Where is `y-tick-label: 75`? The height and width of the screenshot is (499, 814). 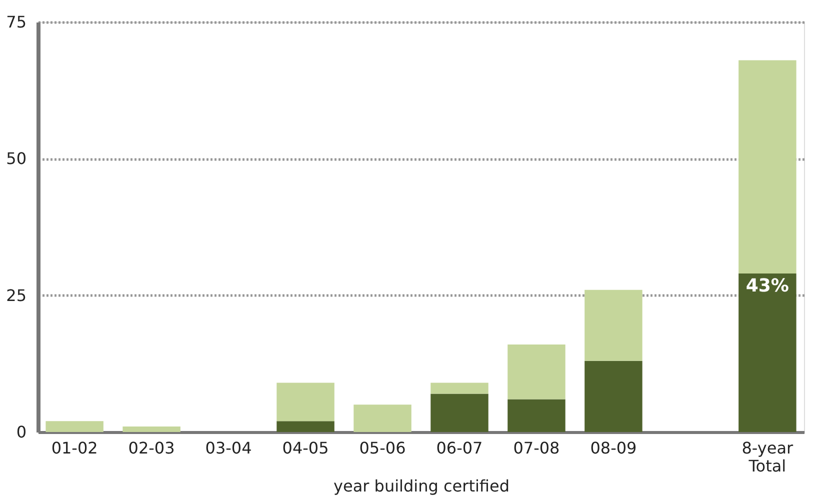 y-tick-label: 75 is located at coordinates (16, 22).